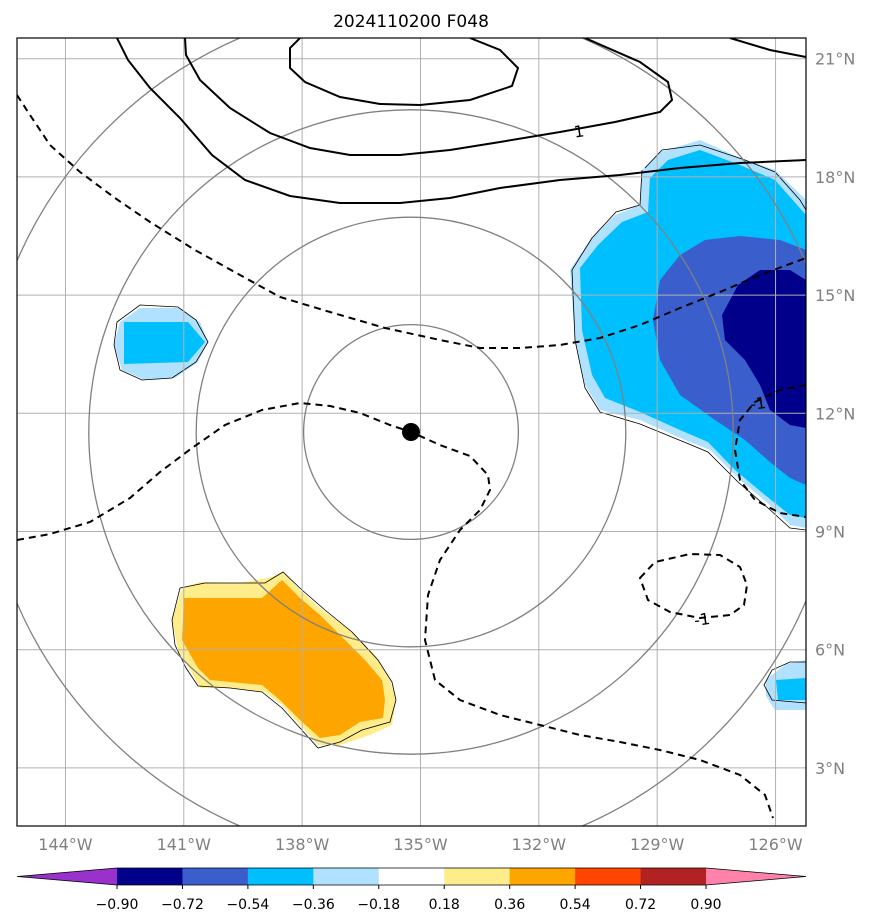 The height and width of the screenshot is (924, 877). I want to click on colorbar-extend-min, so click(67, 876).